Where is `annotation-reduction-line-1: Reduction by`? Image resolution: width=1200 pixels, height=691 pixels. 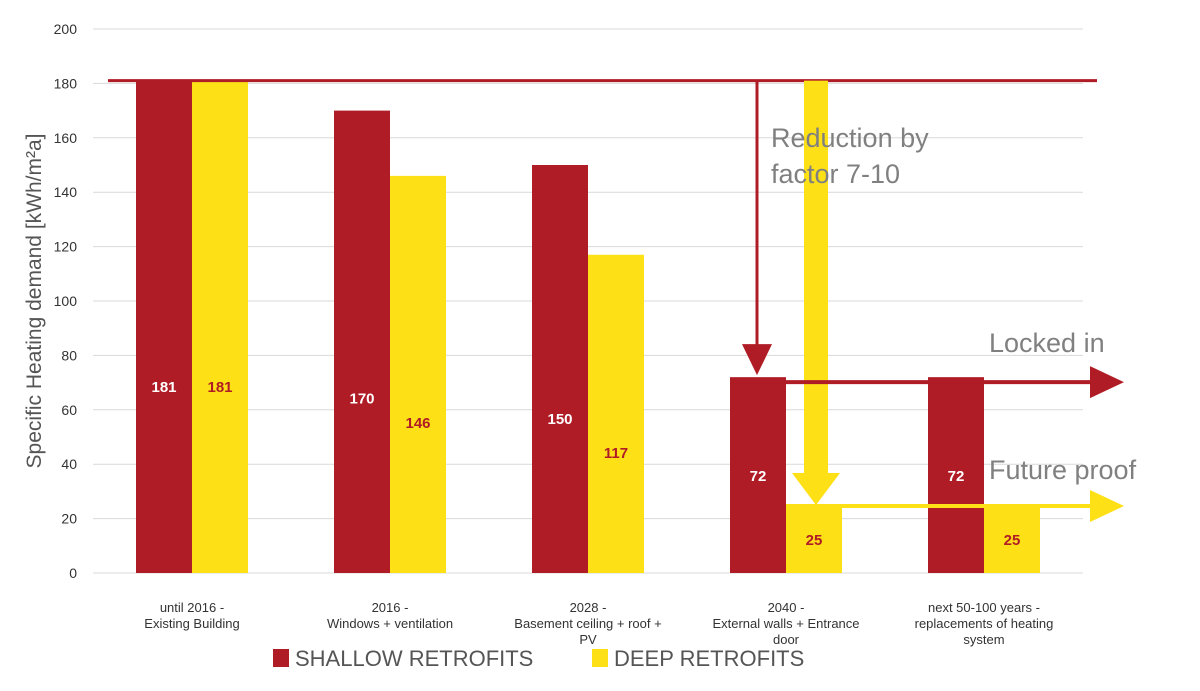
annotation-reduction-line-1: Reduction by is located at coordinates (850, 138).